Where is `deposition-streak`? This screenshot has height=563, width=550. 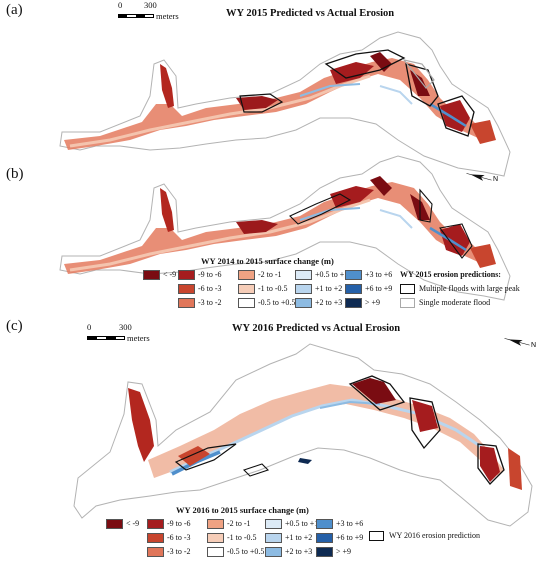
deposition-streak is located at coordinates (350, 404).